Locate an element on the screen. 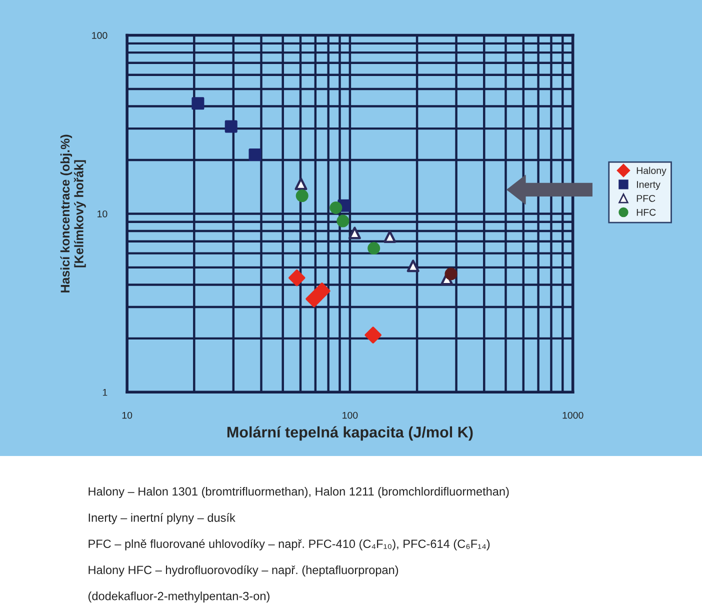  text: PFC – plně fluorované uhlovodíky – např. PFC-410 (C₄F₁₀), PFC-614 (C₆F₁₄) is located at coordinates (289, 544).